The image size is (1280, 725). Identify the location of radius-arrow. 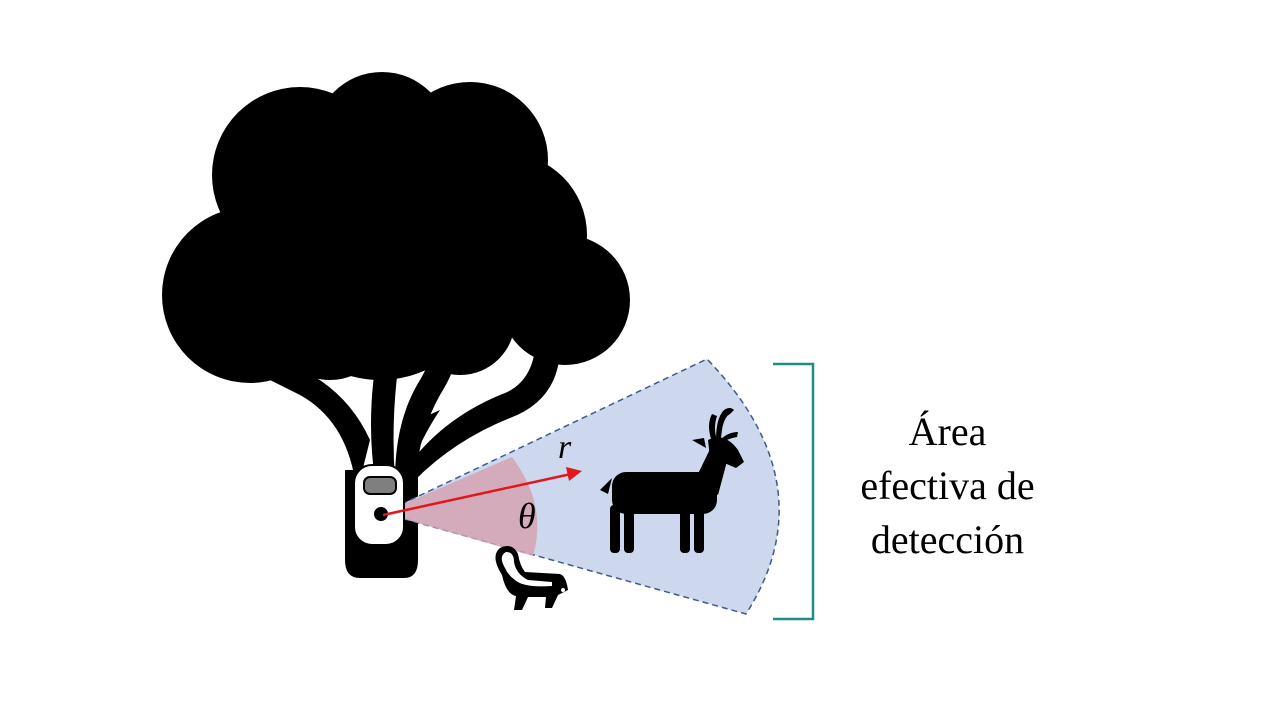
(482, 492).